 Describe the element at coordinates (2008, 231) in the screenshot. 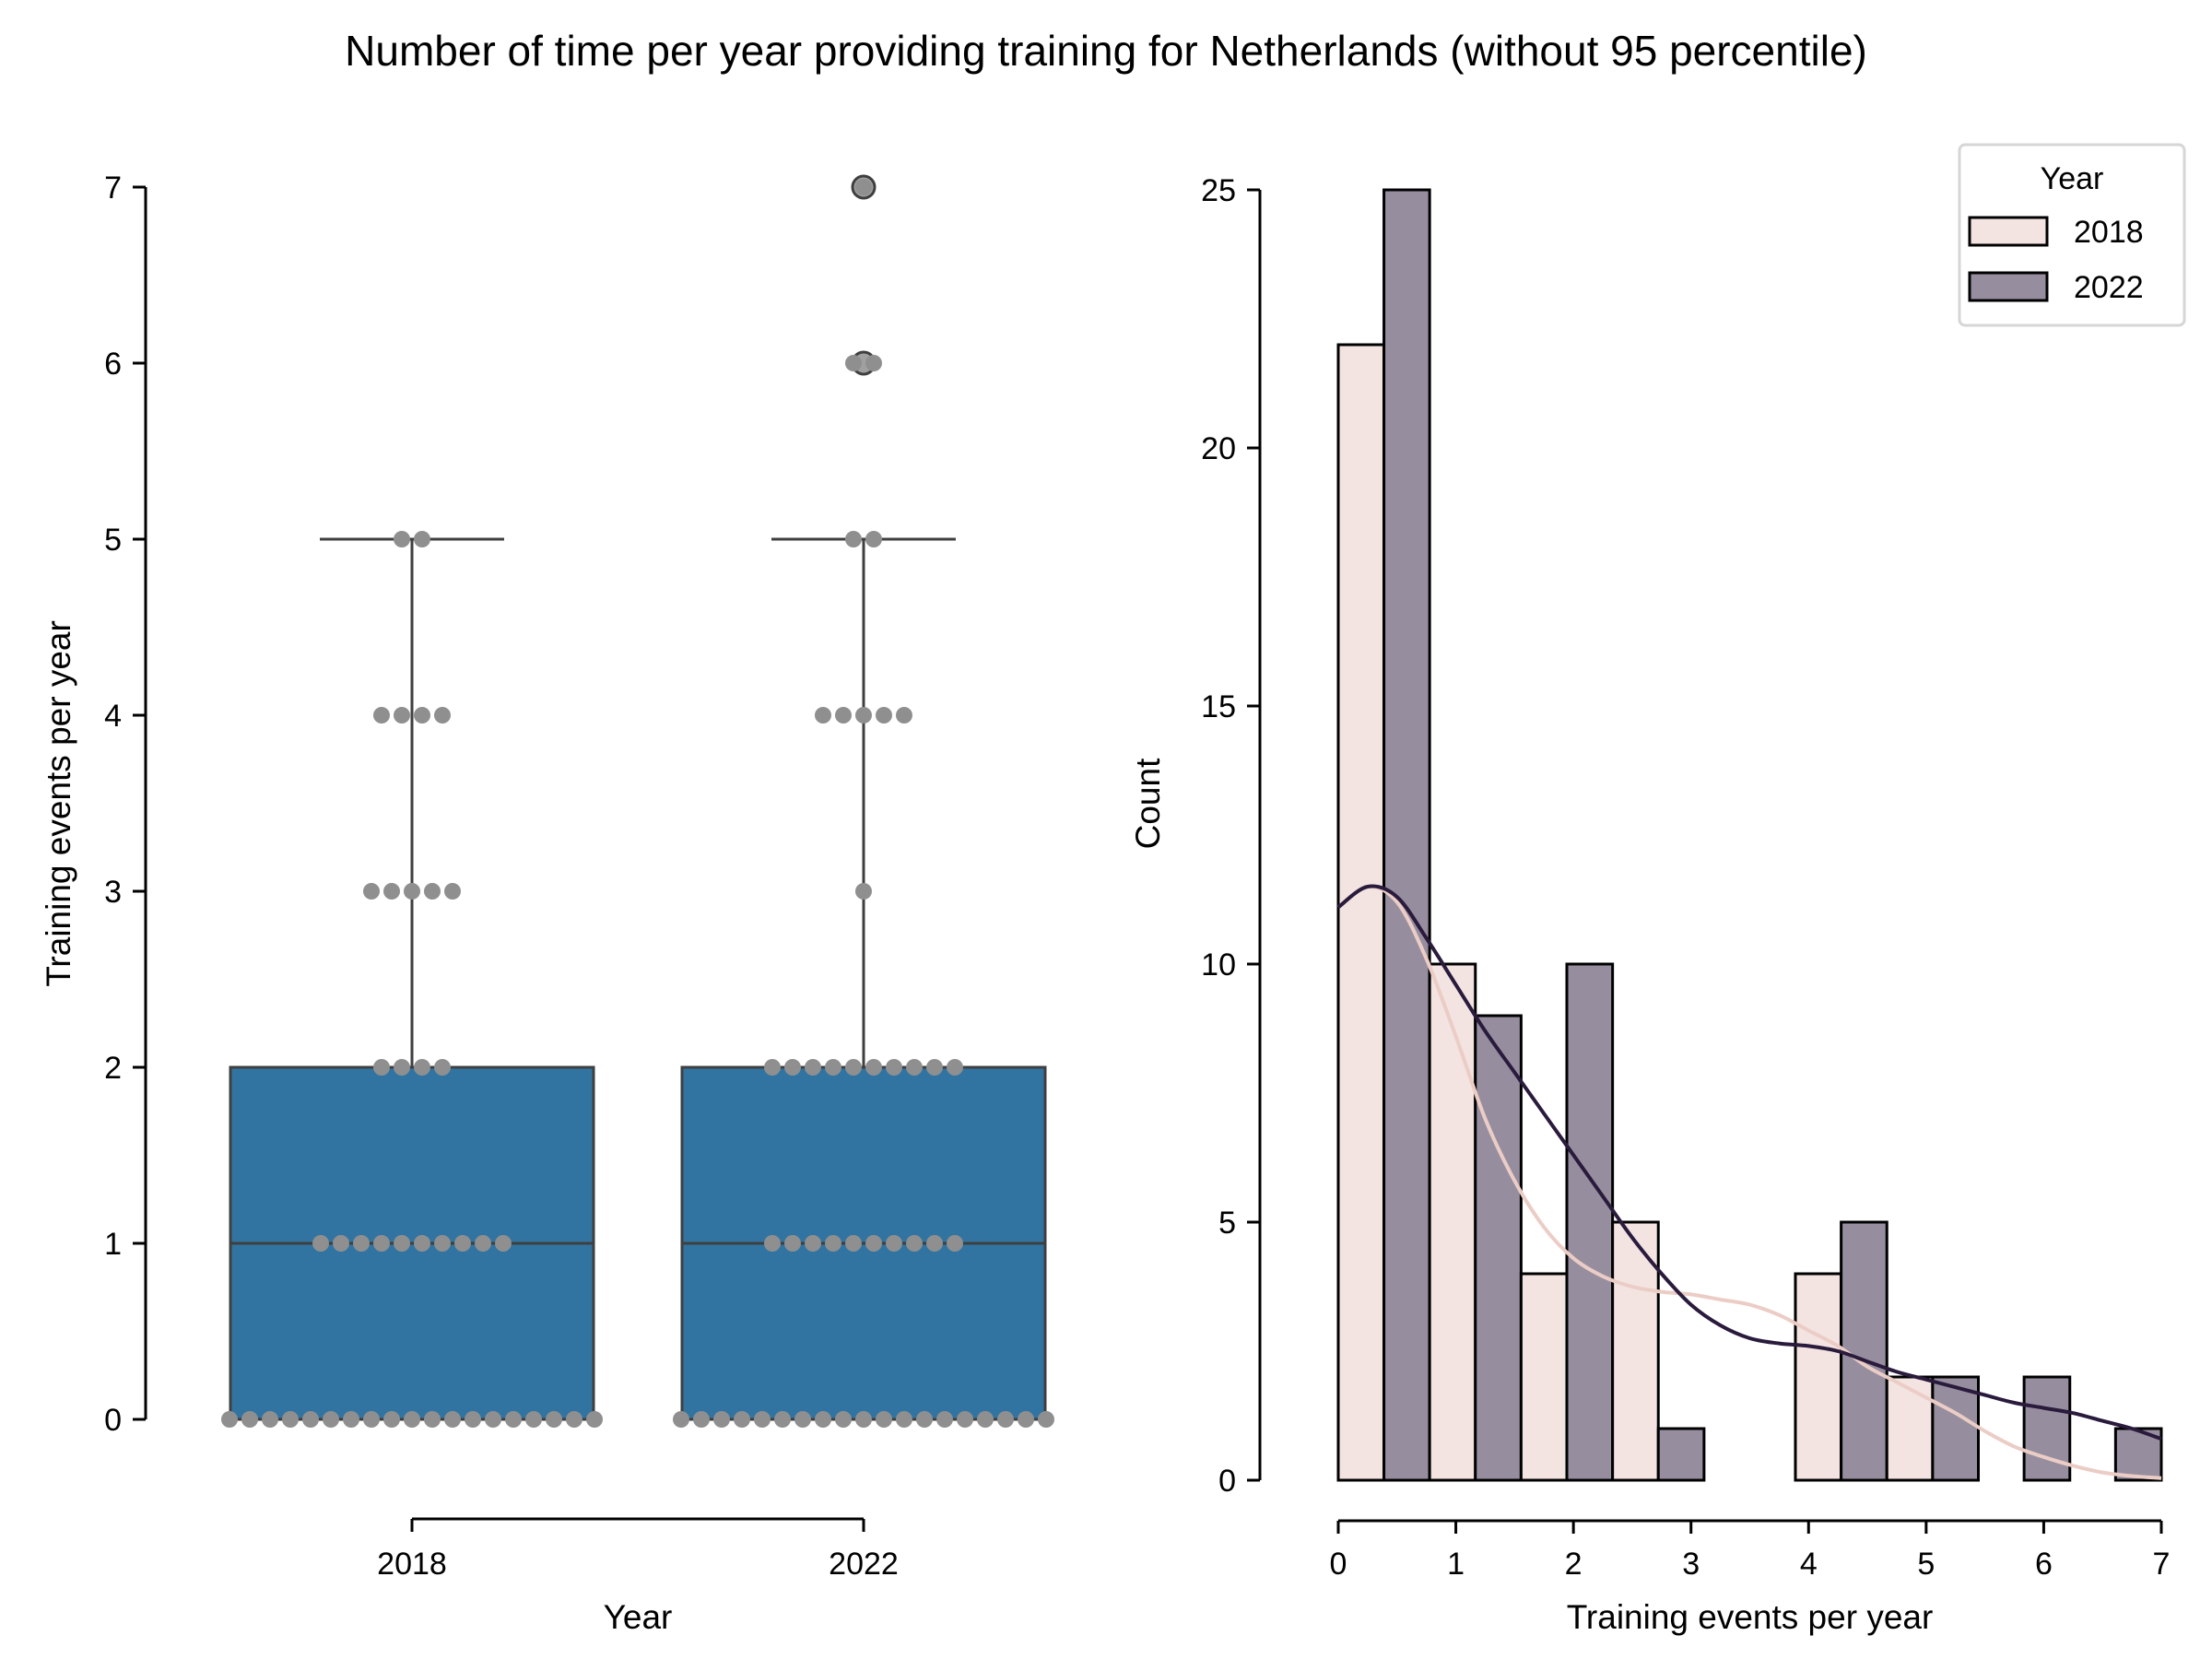

I see `legend-swatch-2018` at that location.